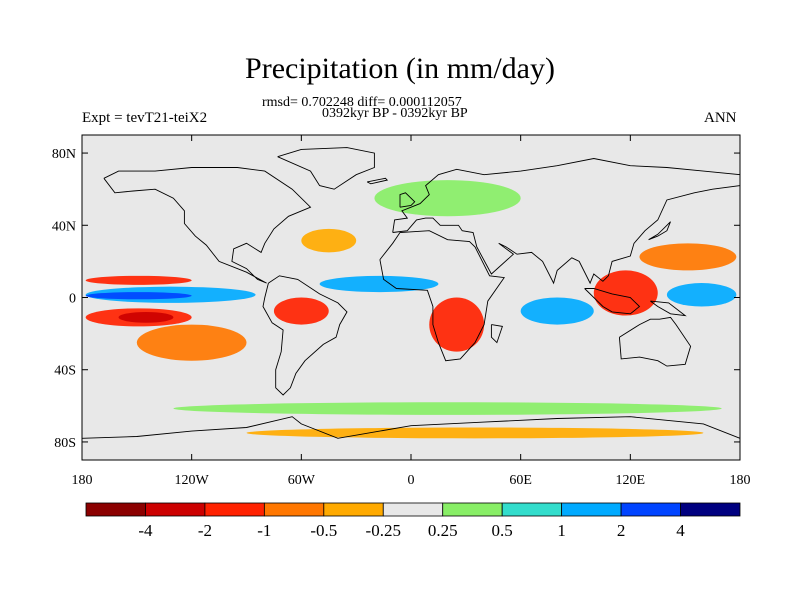  Describe the element at coordinates (145, 530) in the screenshot. I see `colorbar-label: -4` at that location.